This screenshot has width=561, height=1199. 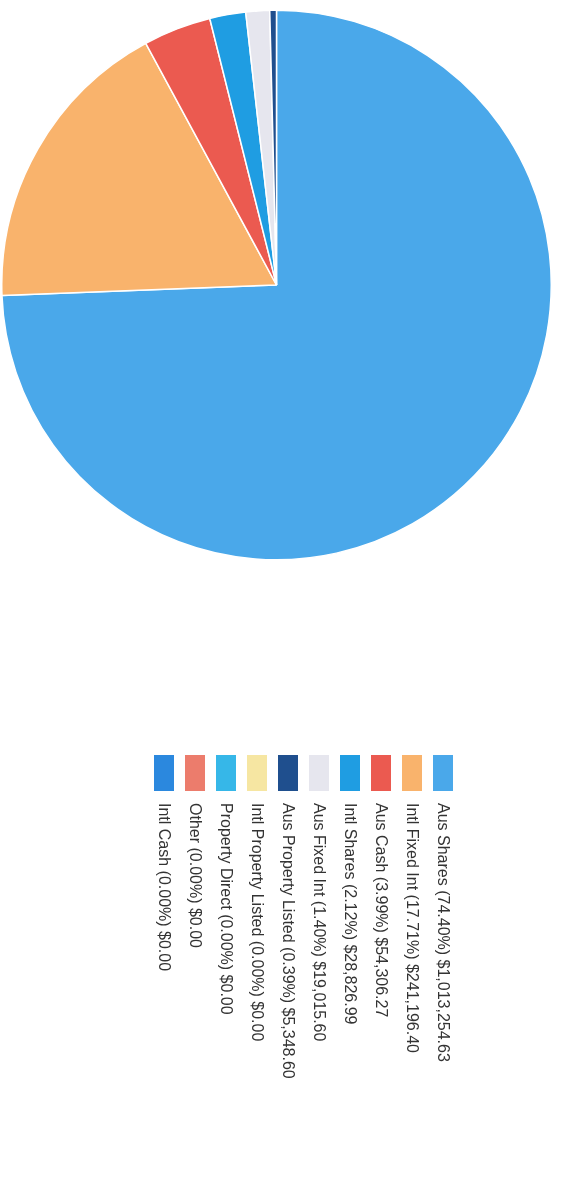 What do you see at coordinates (288, 941) in the screenshot?
I see `legend-label: Aus Property Listed (0.39%) $5,348.60` at bounding box center [288, 941].